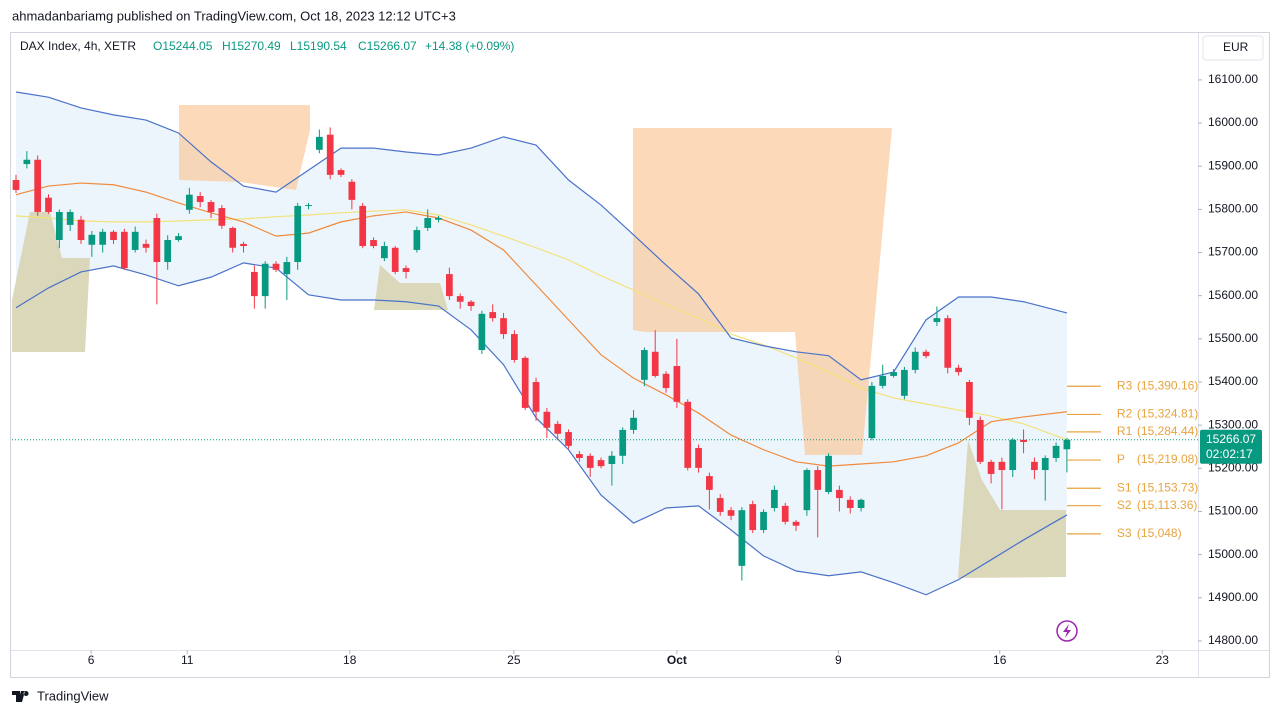 Image resolution: width=1280 pixels, height=721 pixels. What do you see at coordinates (1167, 487) in the screenshot?
I see `pivot-value: (15,153.73)` at bounding box center [1167, 487].